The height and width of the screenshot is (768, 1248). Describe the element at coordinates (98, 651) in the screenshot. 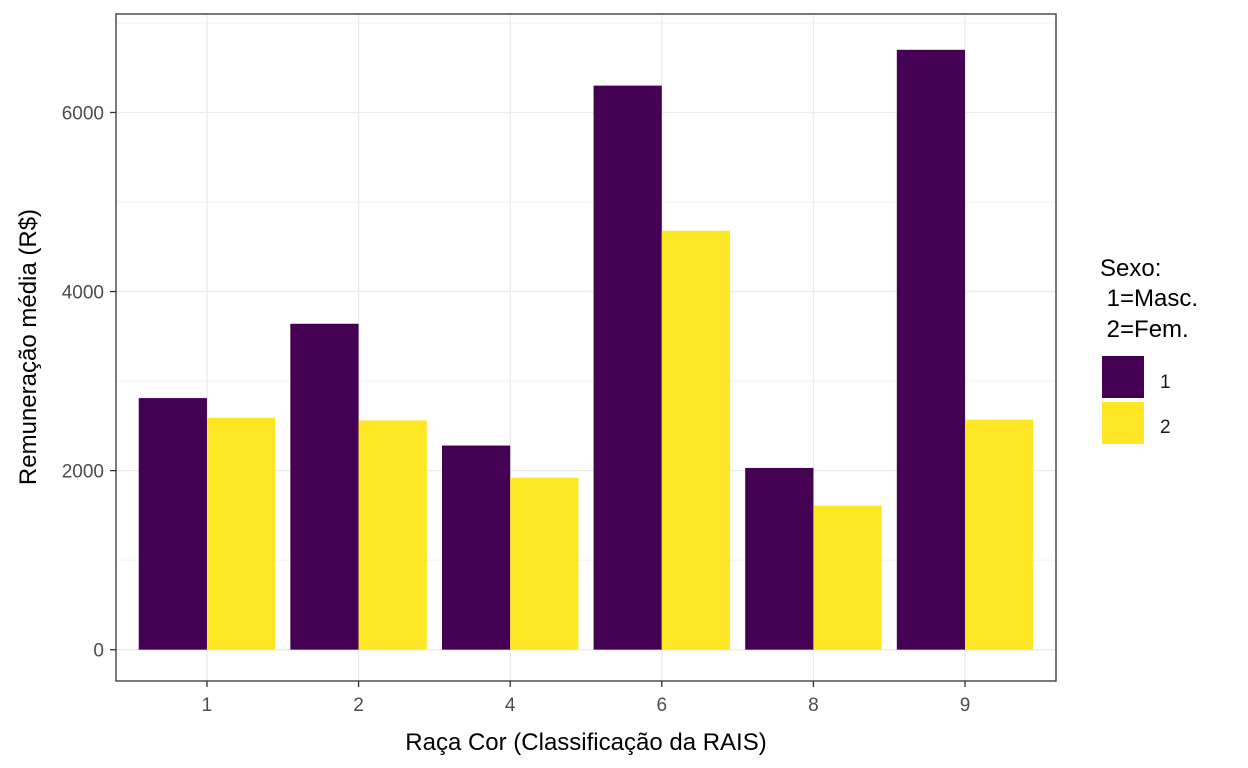

I see `y-tick-label: 0` at that location.